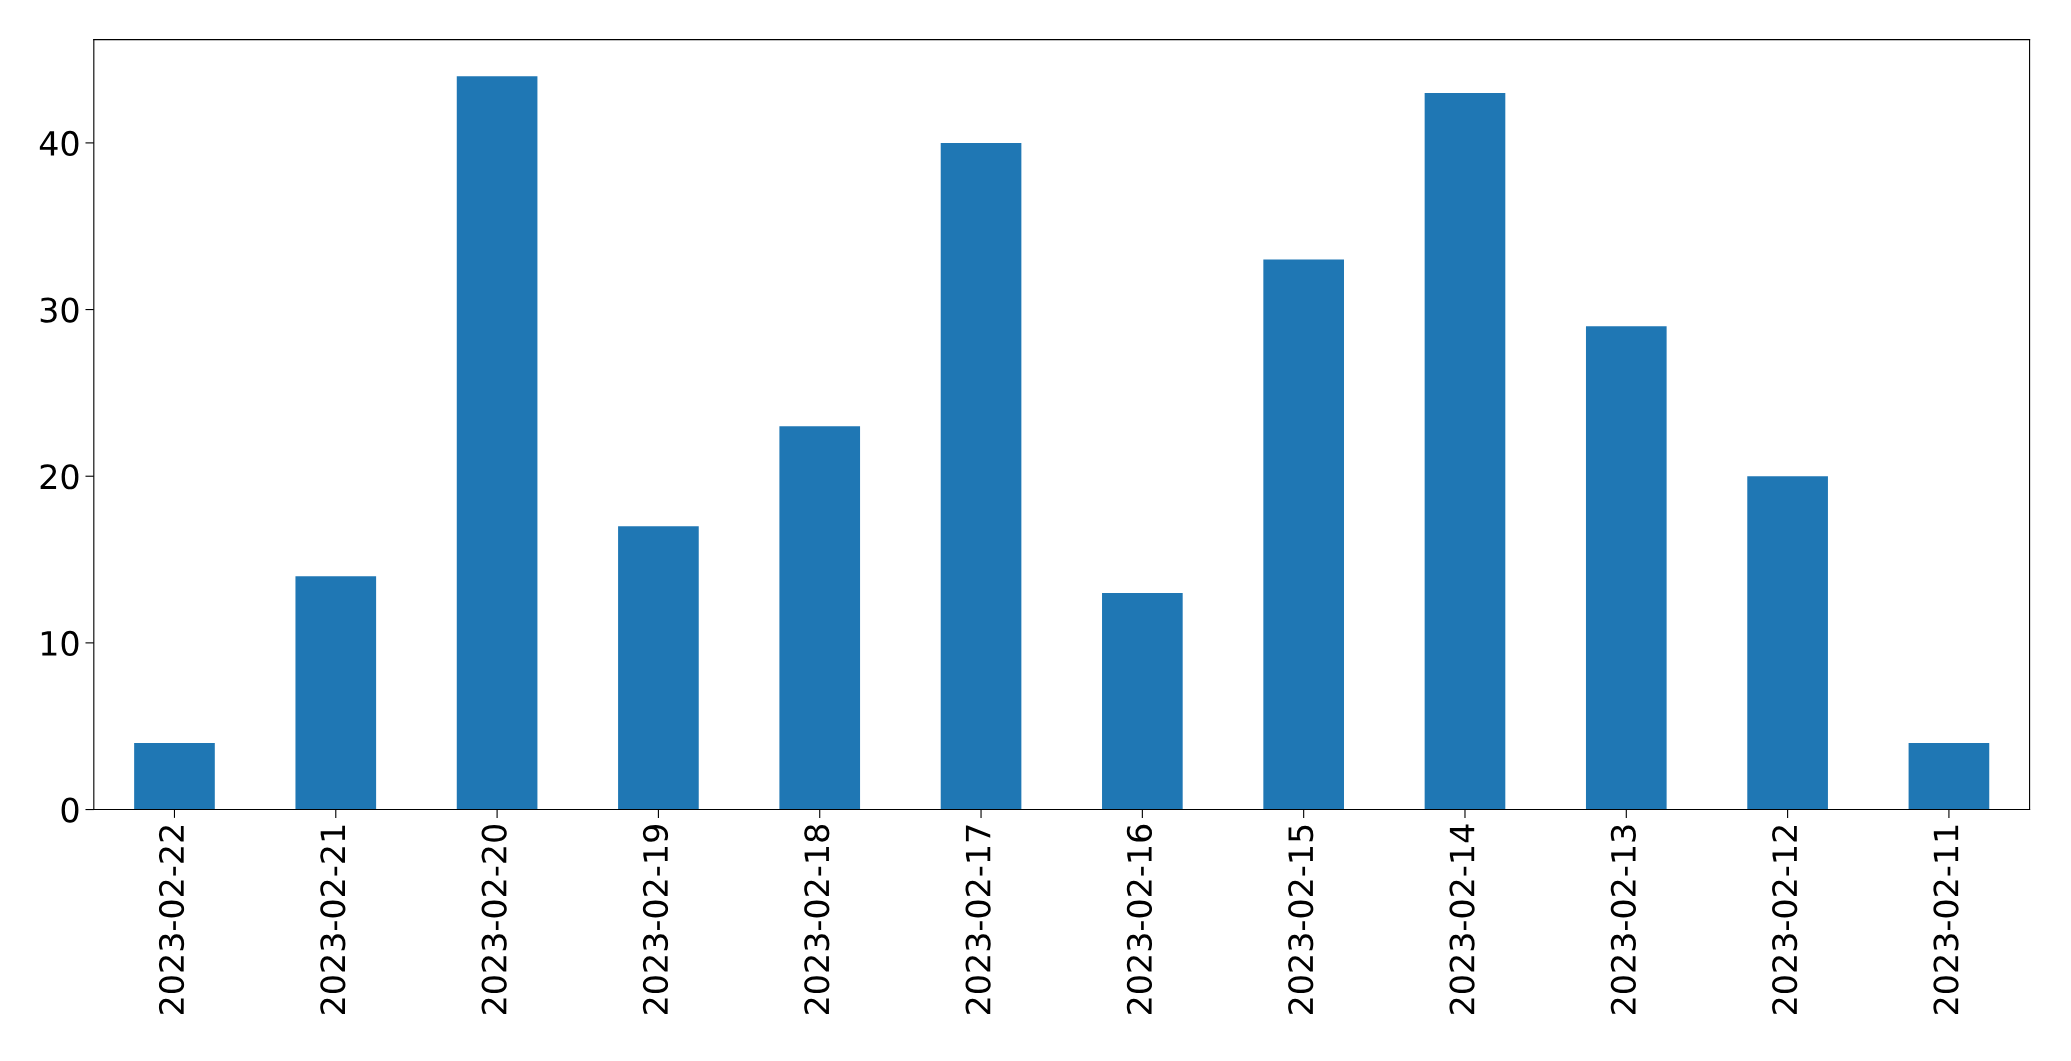 The height and width of the screenshot is (1061, 2071). I want to click on y-tick-label: 10, so click(60, 643).